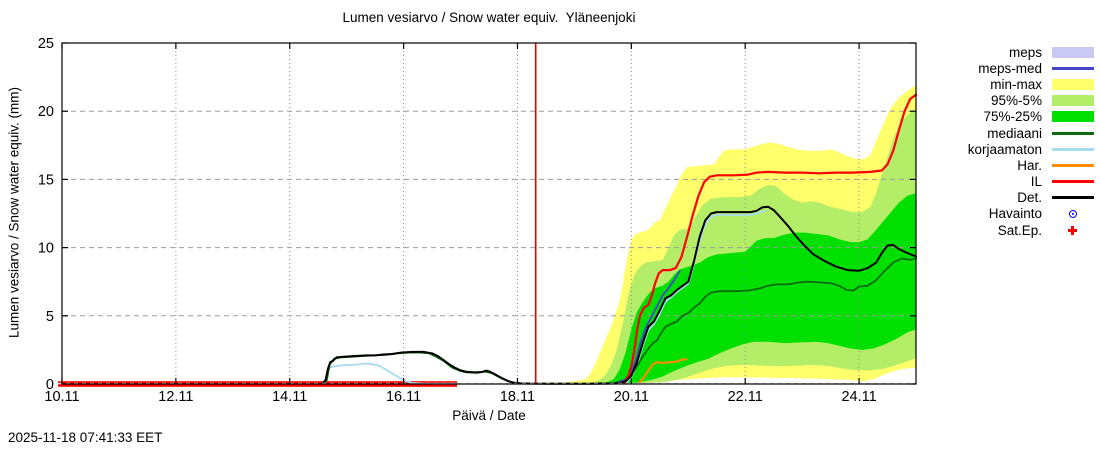  I want to click on x-tick-label: 14.11, so click(289, 397).